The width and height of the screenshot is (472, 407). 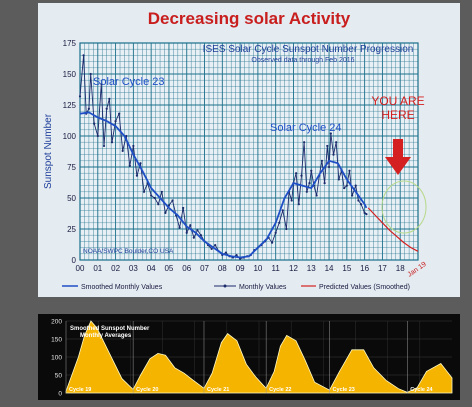 I want to click on lower-chart-title: Smoothed Sunspot Number, so click(x=110, y=329).